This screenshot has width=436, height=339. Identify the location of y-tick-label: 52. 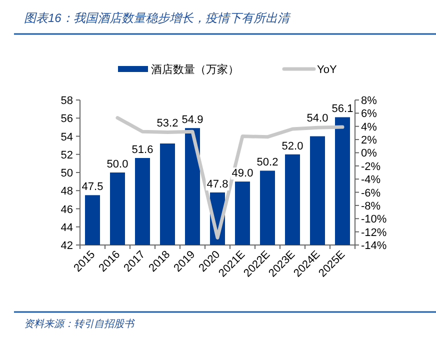
(66, 155).